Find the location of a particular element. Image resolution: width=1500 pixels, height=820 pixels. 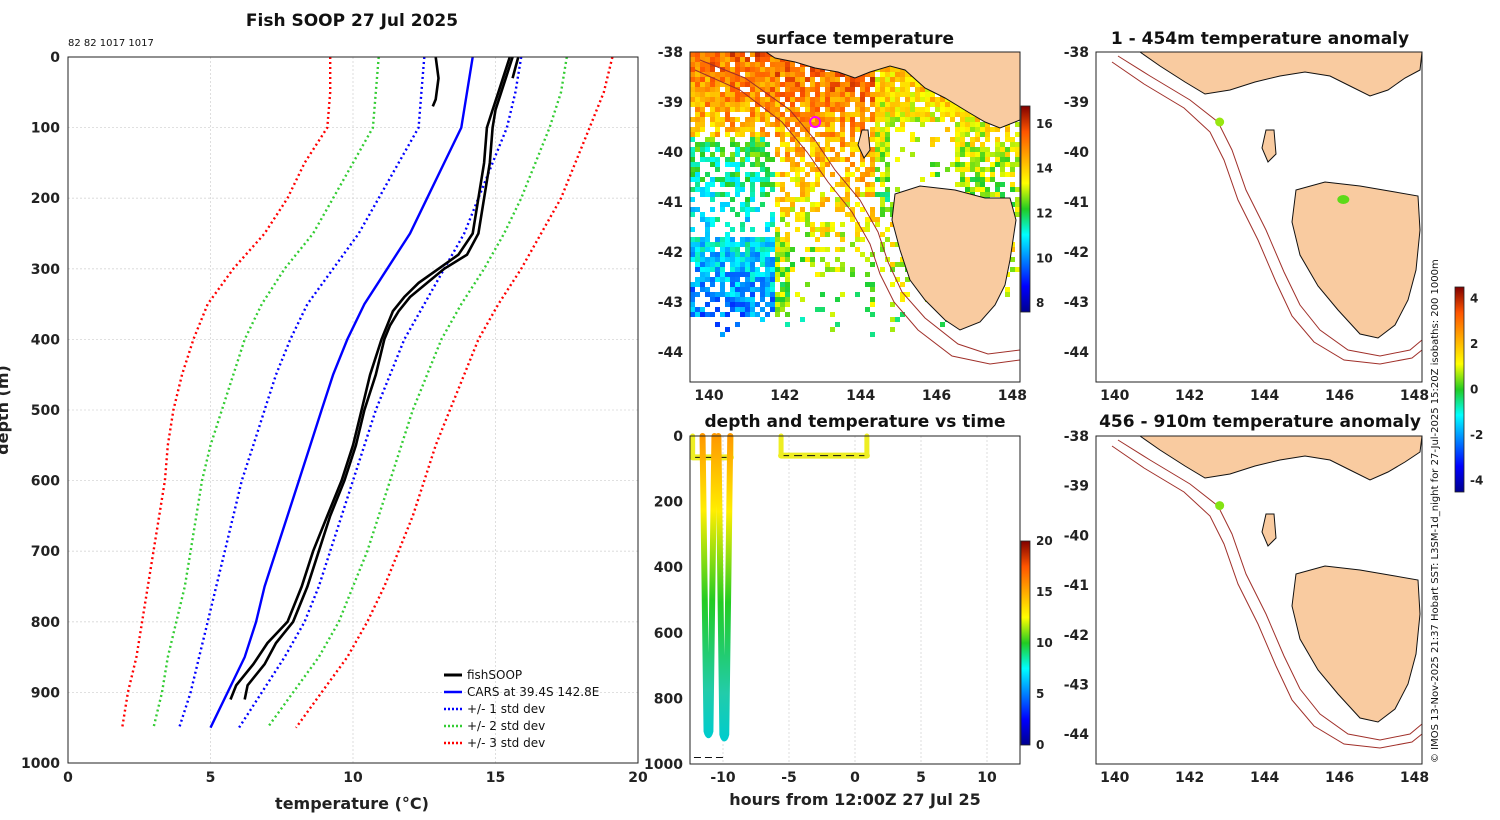

depth-time-colorbar-tick-4: 0 is located at coordinates (1040, 745).